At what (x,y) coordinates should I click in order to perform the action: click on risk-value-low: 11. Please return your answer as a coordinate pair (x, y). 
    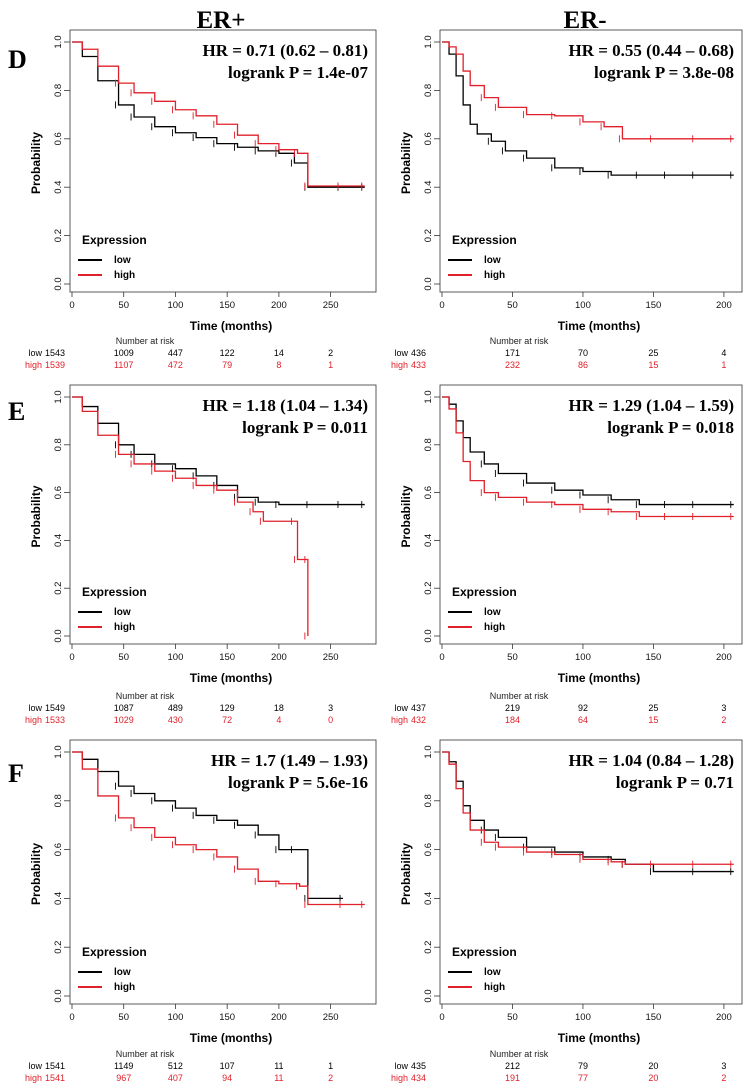
    Looking at the image, I should click on (278, 1066).